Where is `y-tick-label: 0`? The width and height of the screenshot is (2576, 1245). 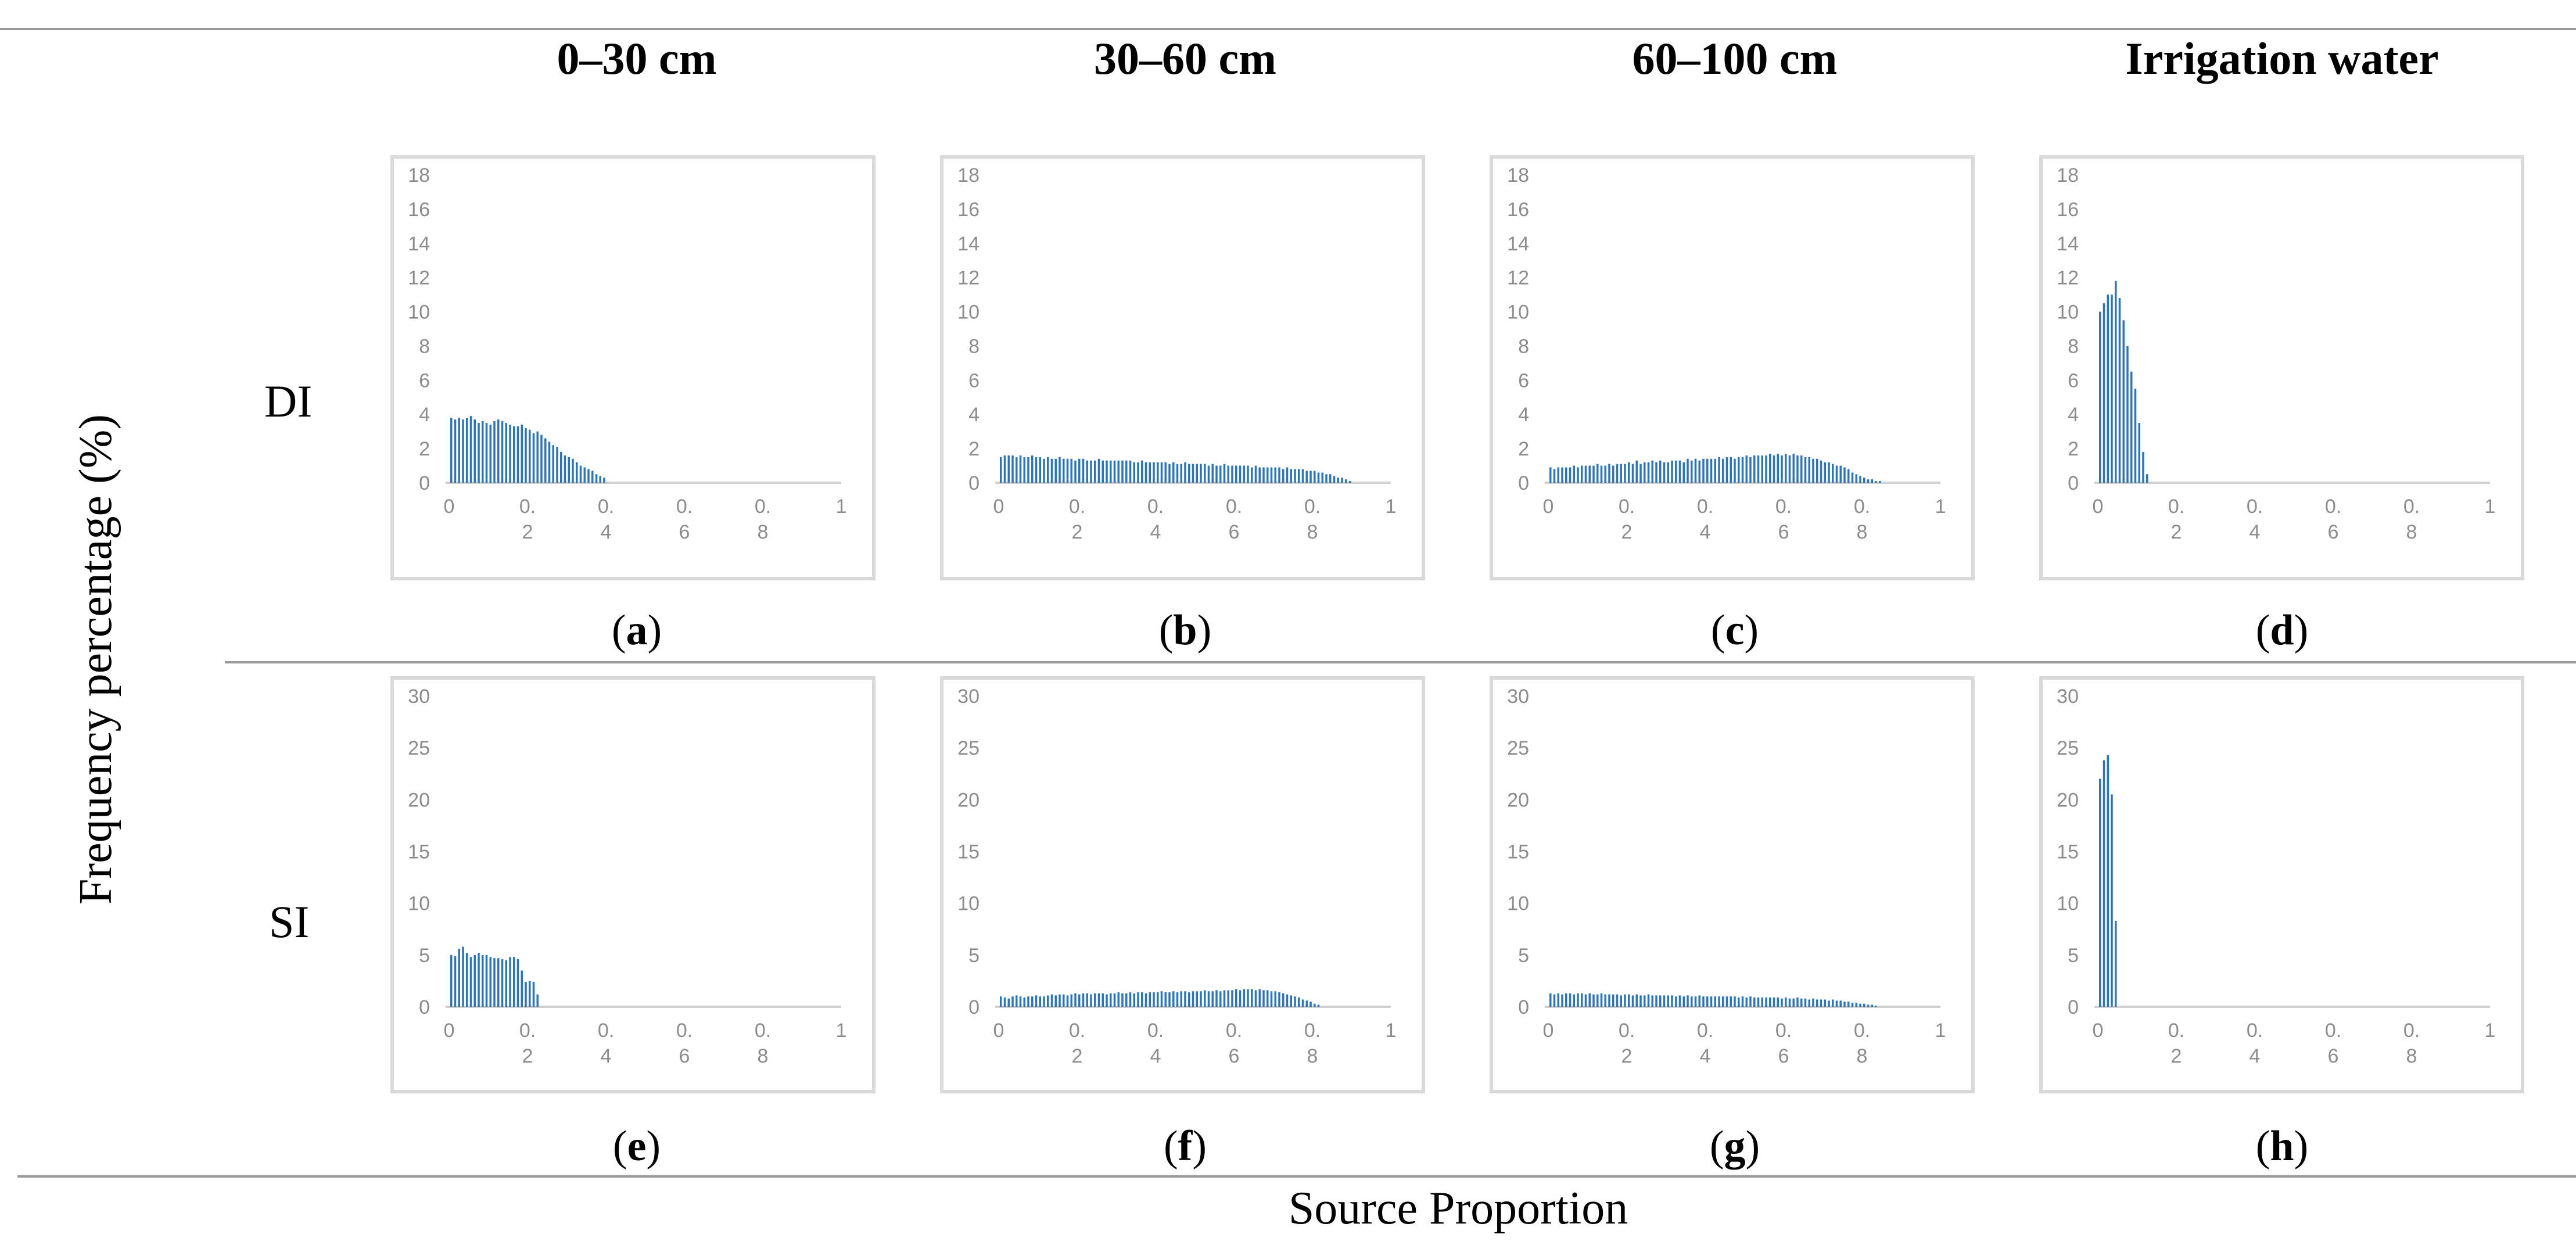 y-tick-label: 0 is located at coordinates (424, 483).